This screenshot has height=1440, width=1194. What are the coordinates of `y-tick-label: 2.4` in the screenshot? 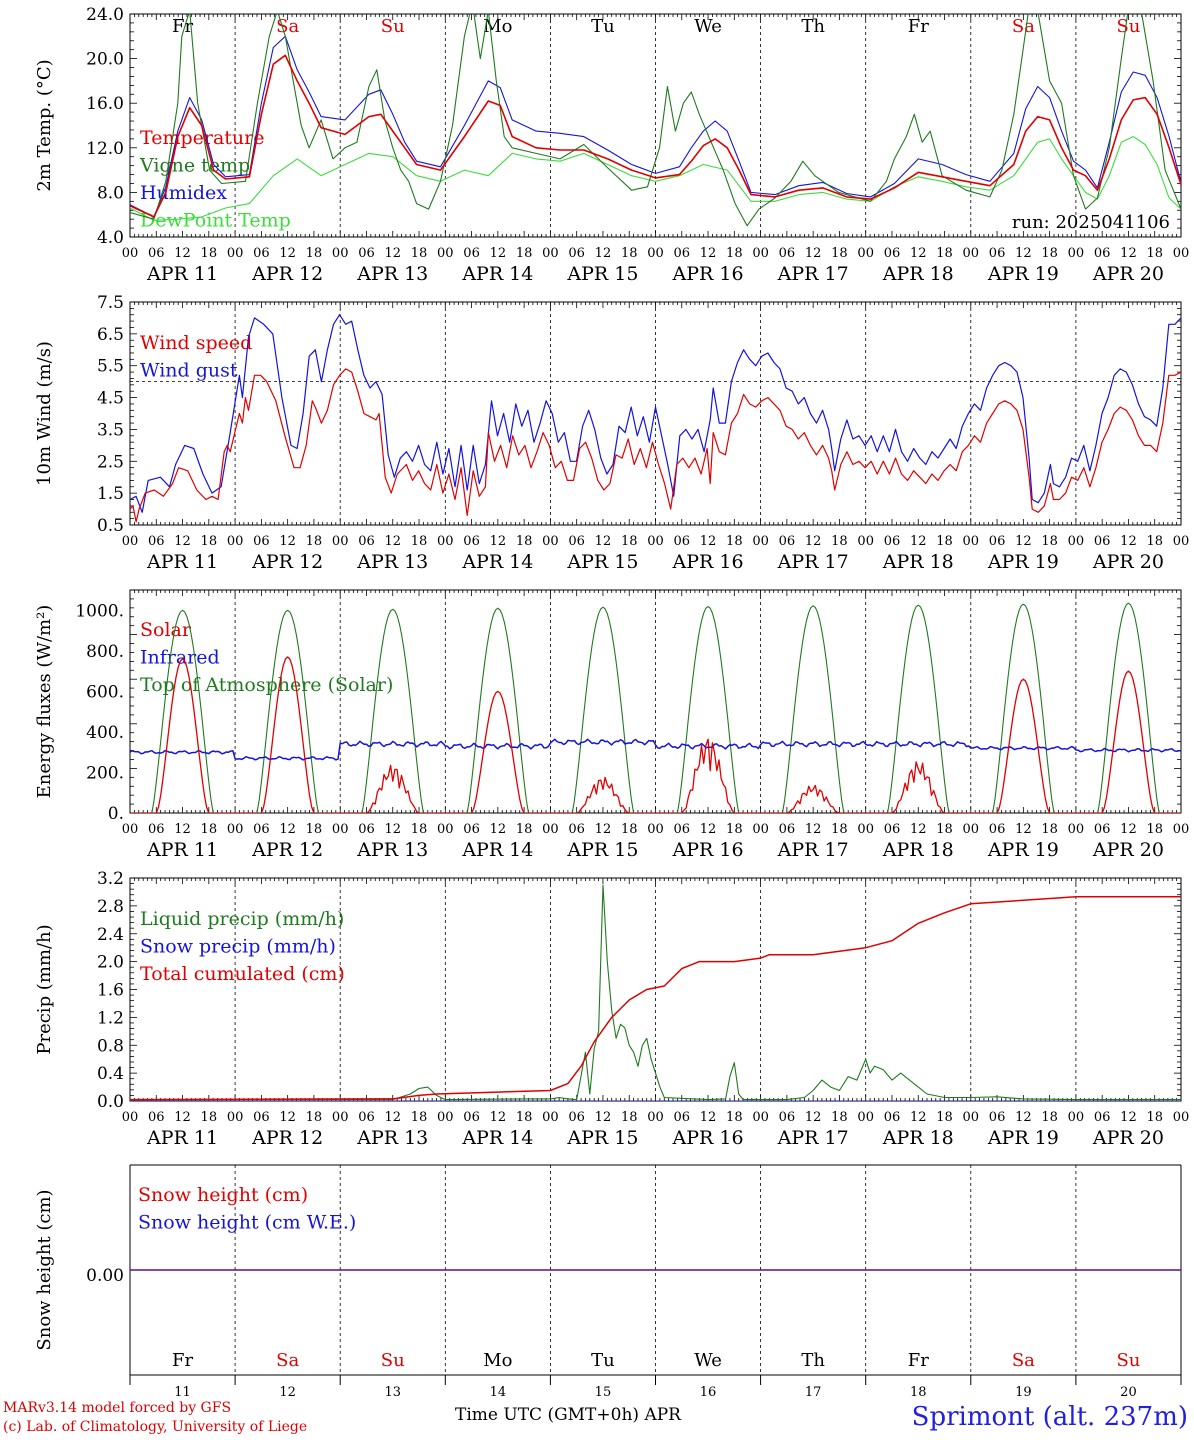 It's located at (110, 935).